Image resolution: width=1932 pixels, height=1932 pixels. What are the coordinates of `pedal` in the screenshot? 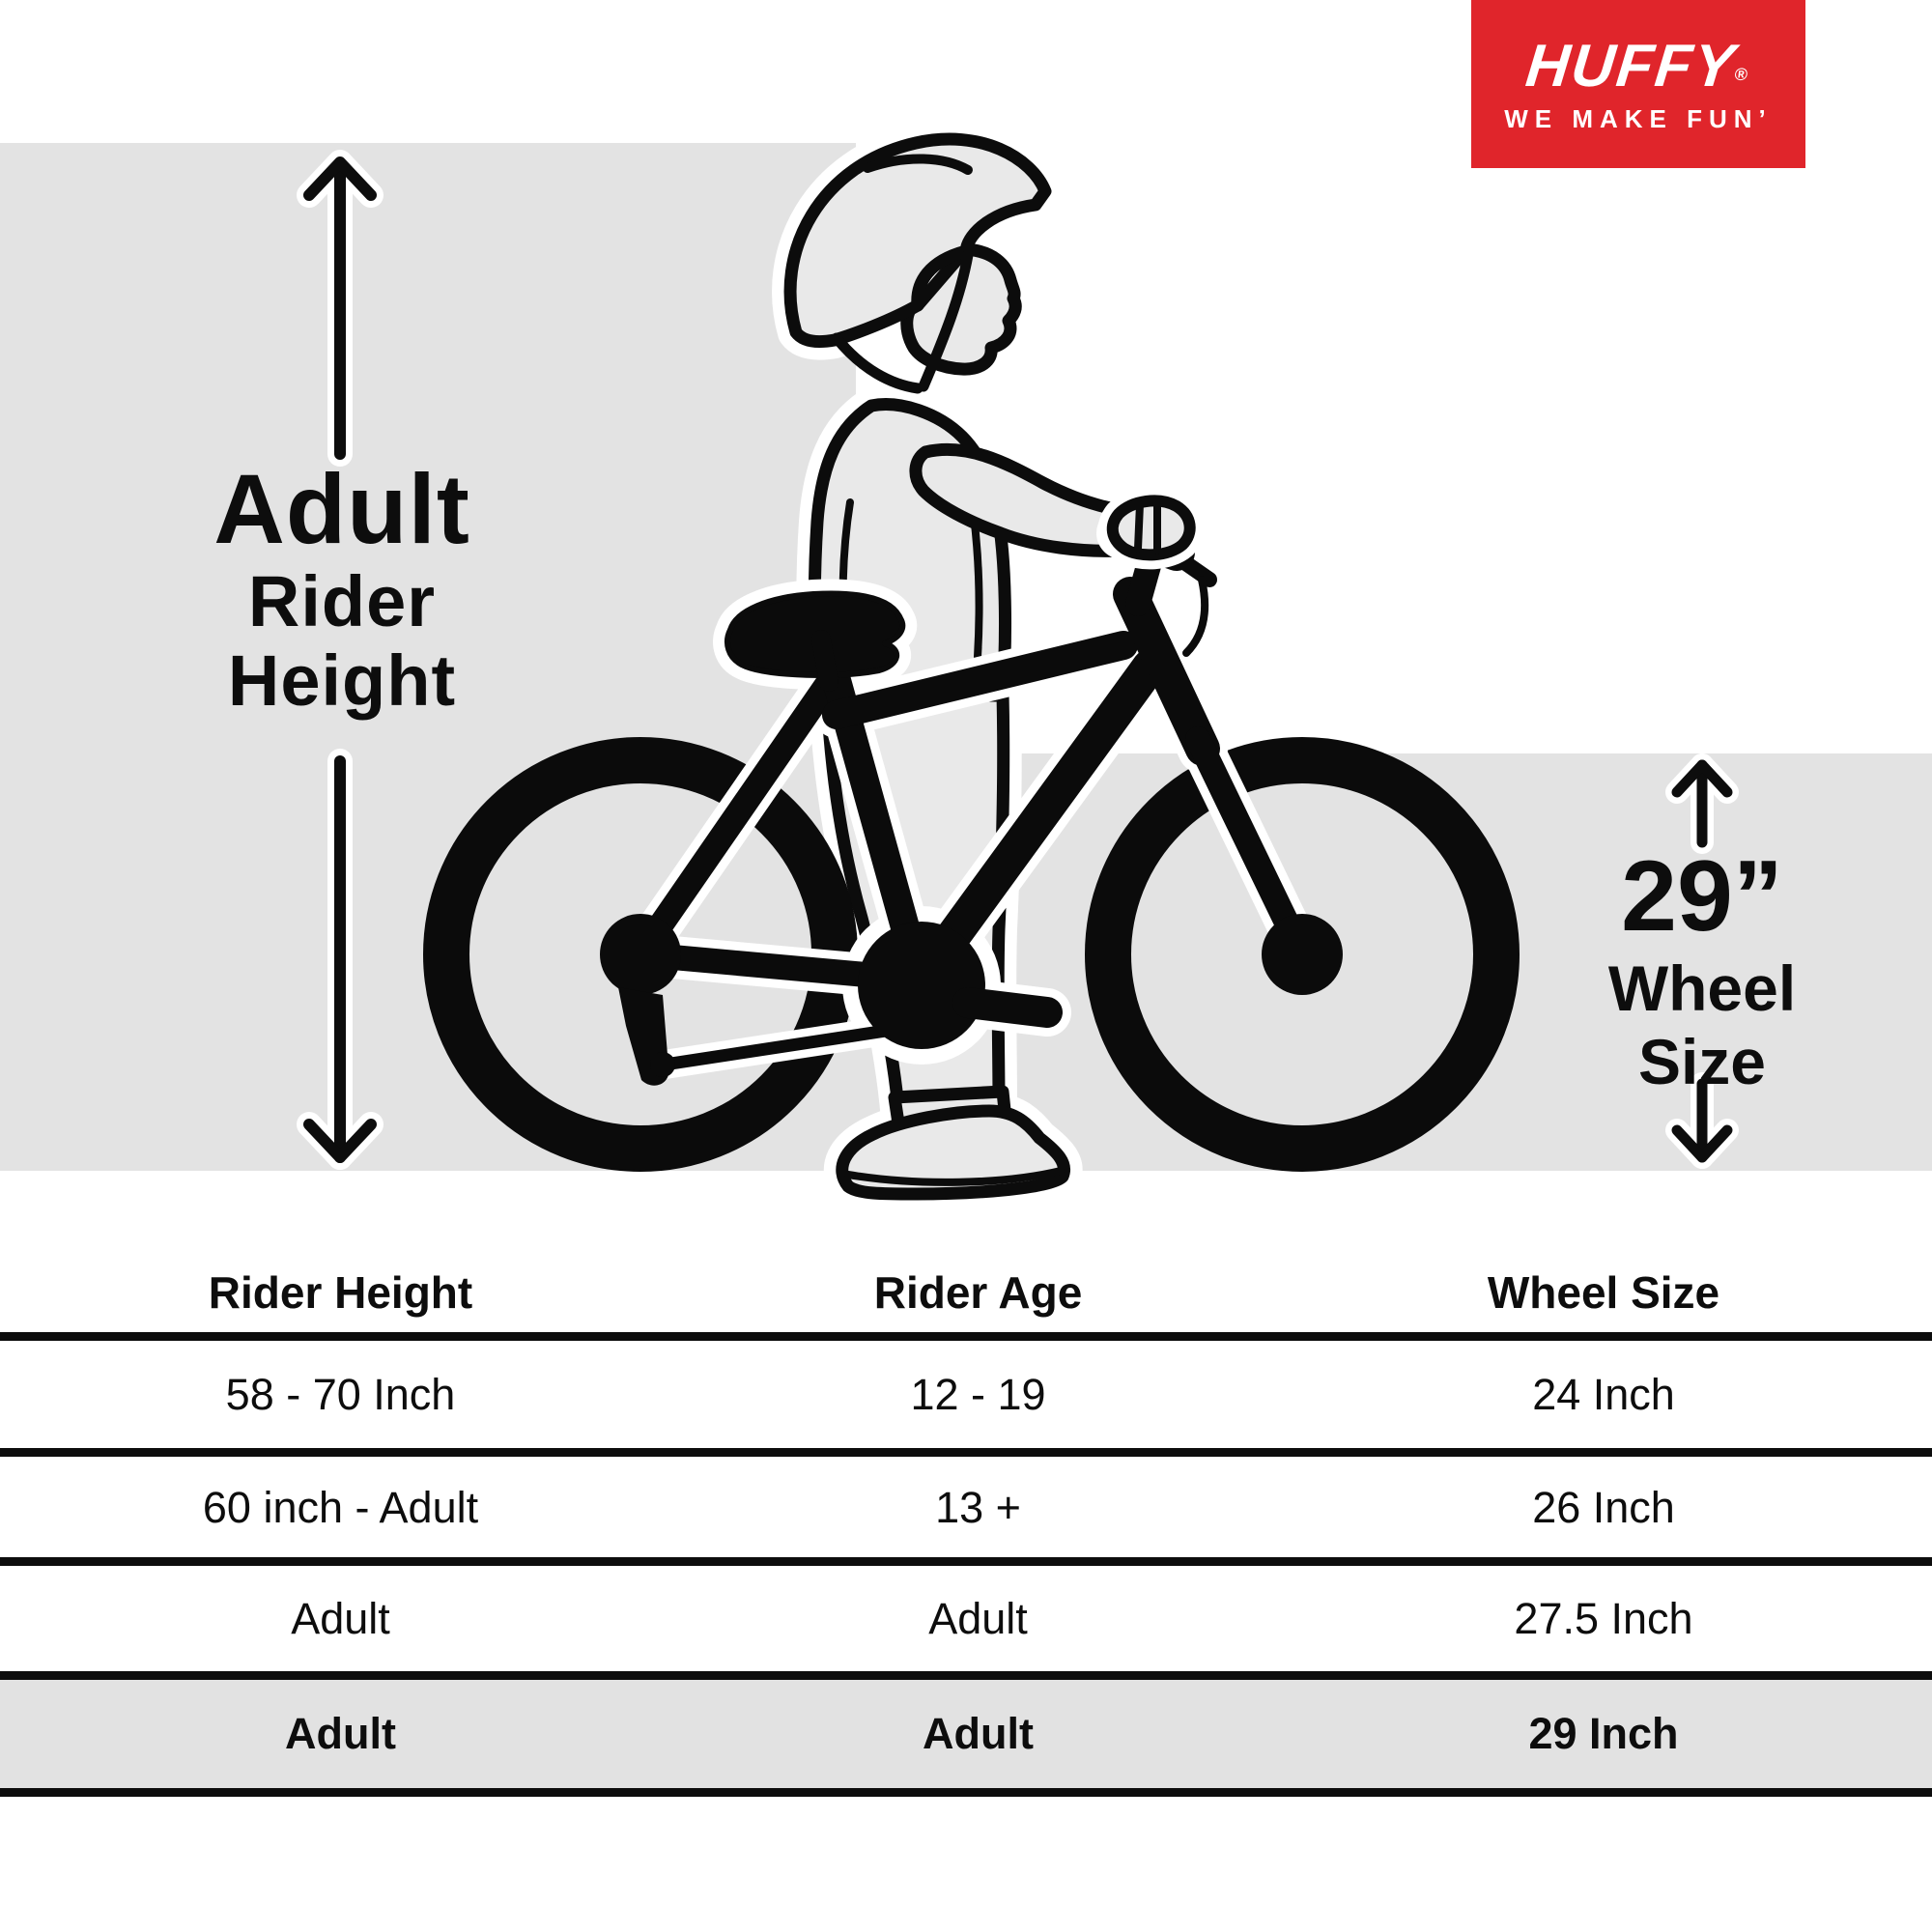 It's located at (1008, 1008).